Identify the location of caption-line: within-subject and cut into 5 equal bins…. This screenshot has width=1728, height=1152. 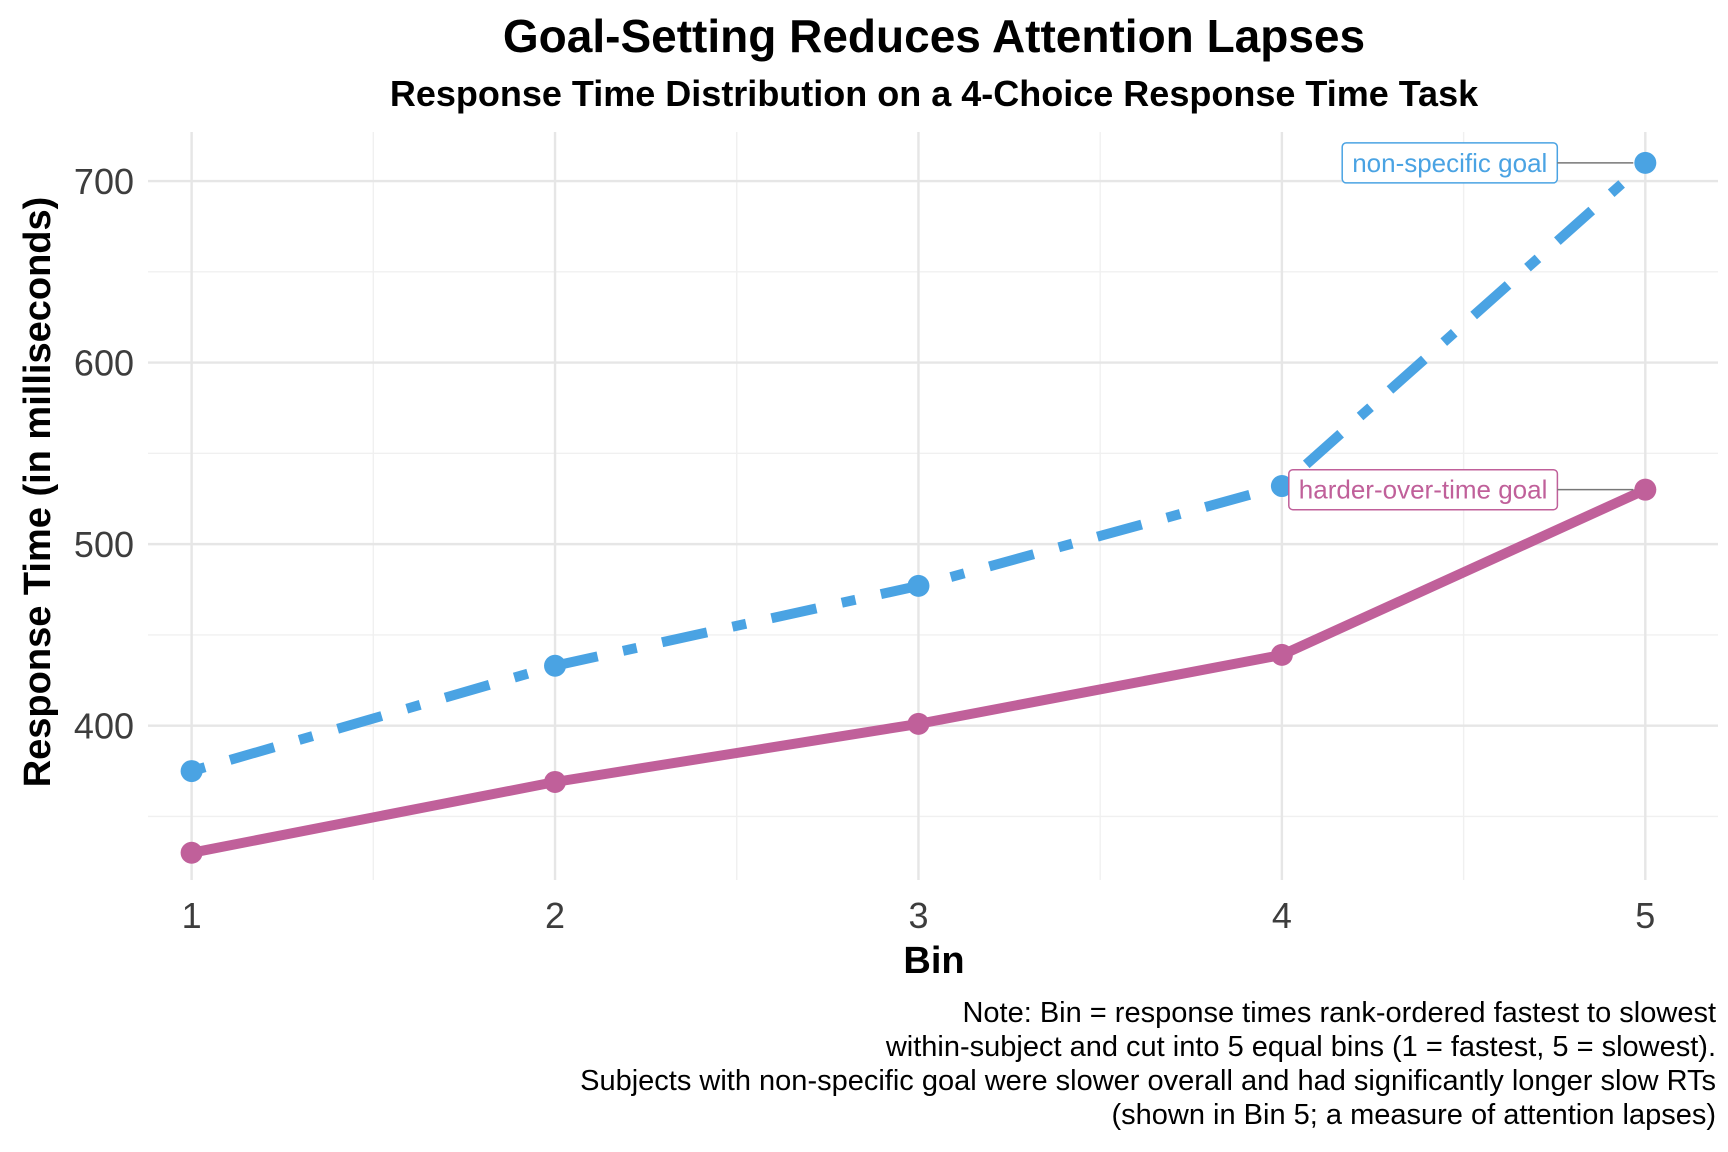
(1300, 1047).